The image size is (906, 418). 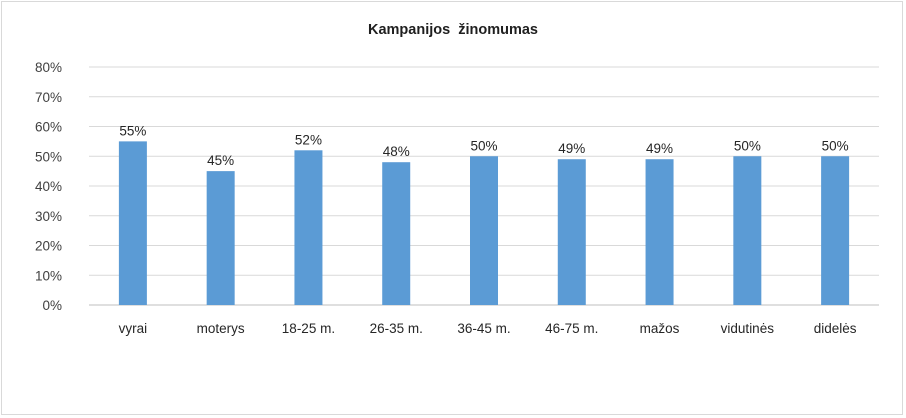 I want to click on x-tick-label: moterys, so click(x=221, y=328).